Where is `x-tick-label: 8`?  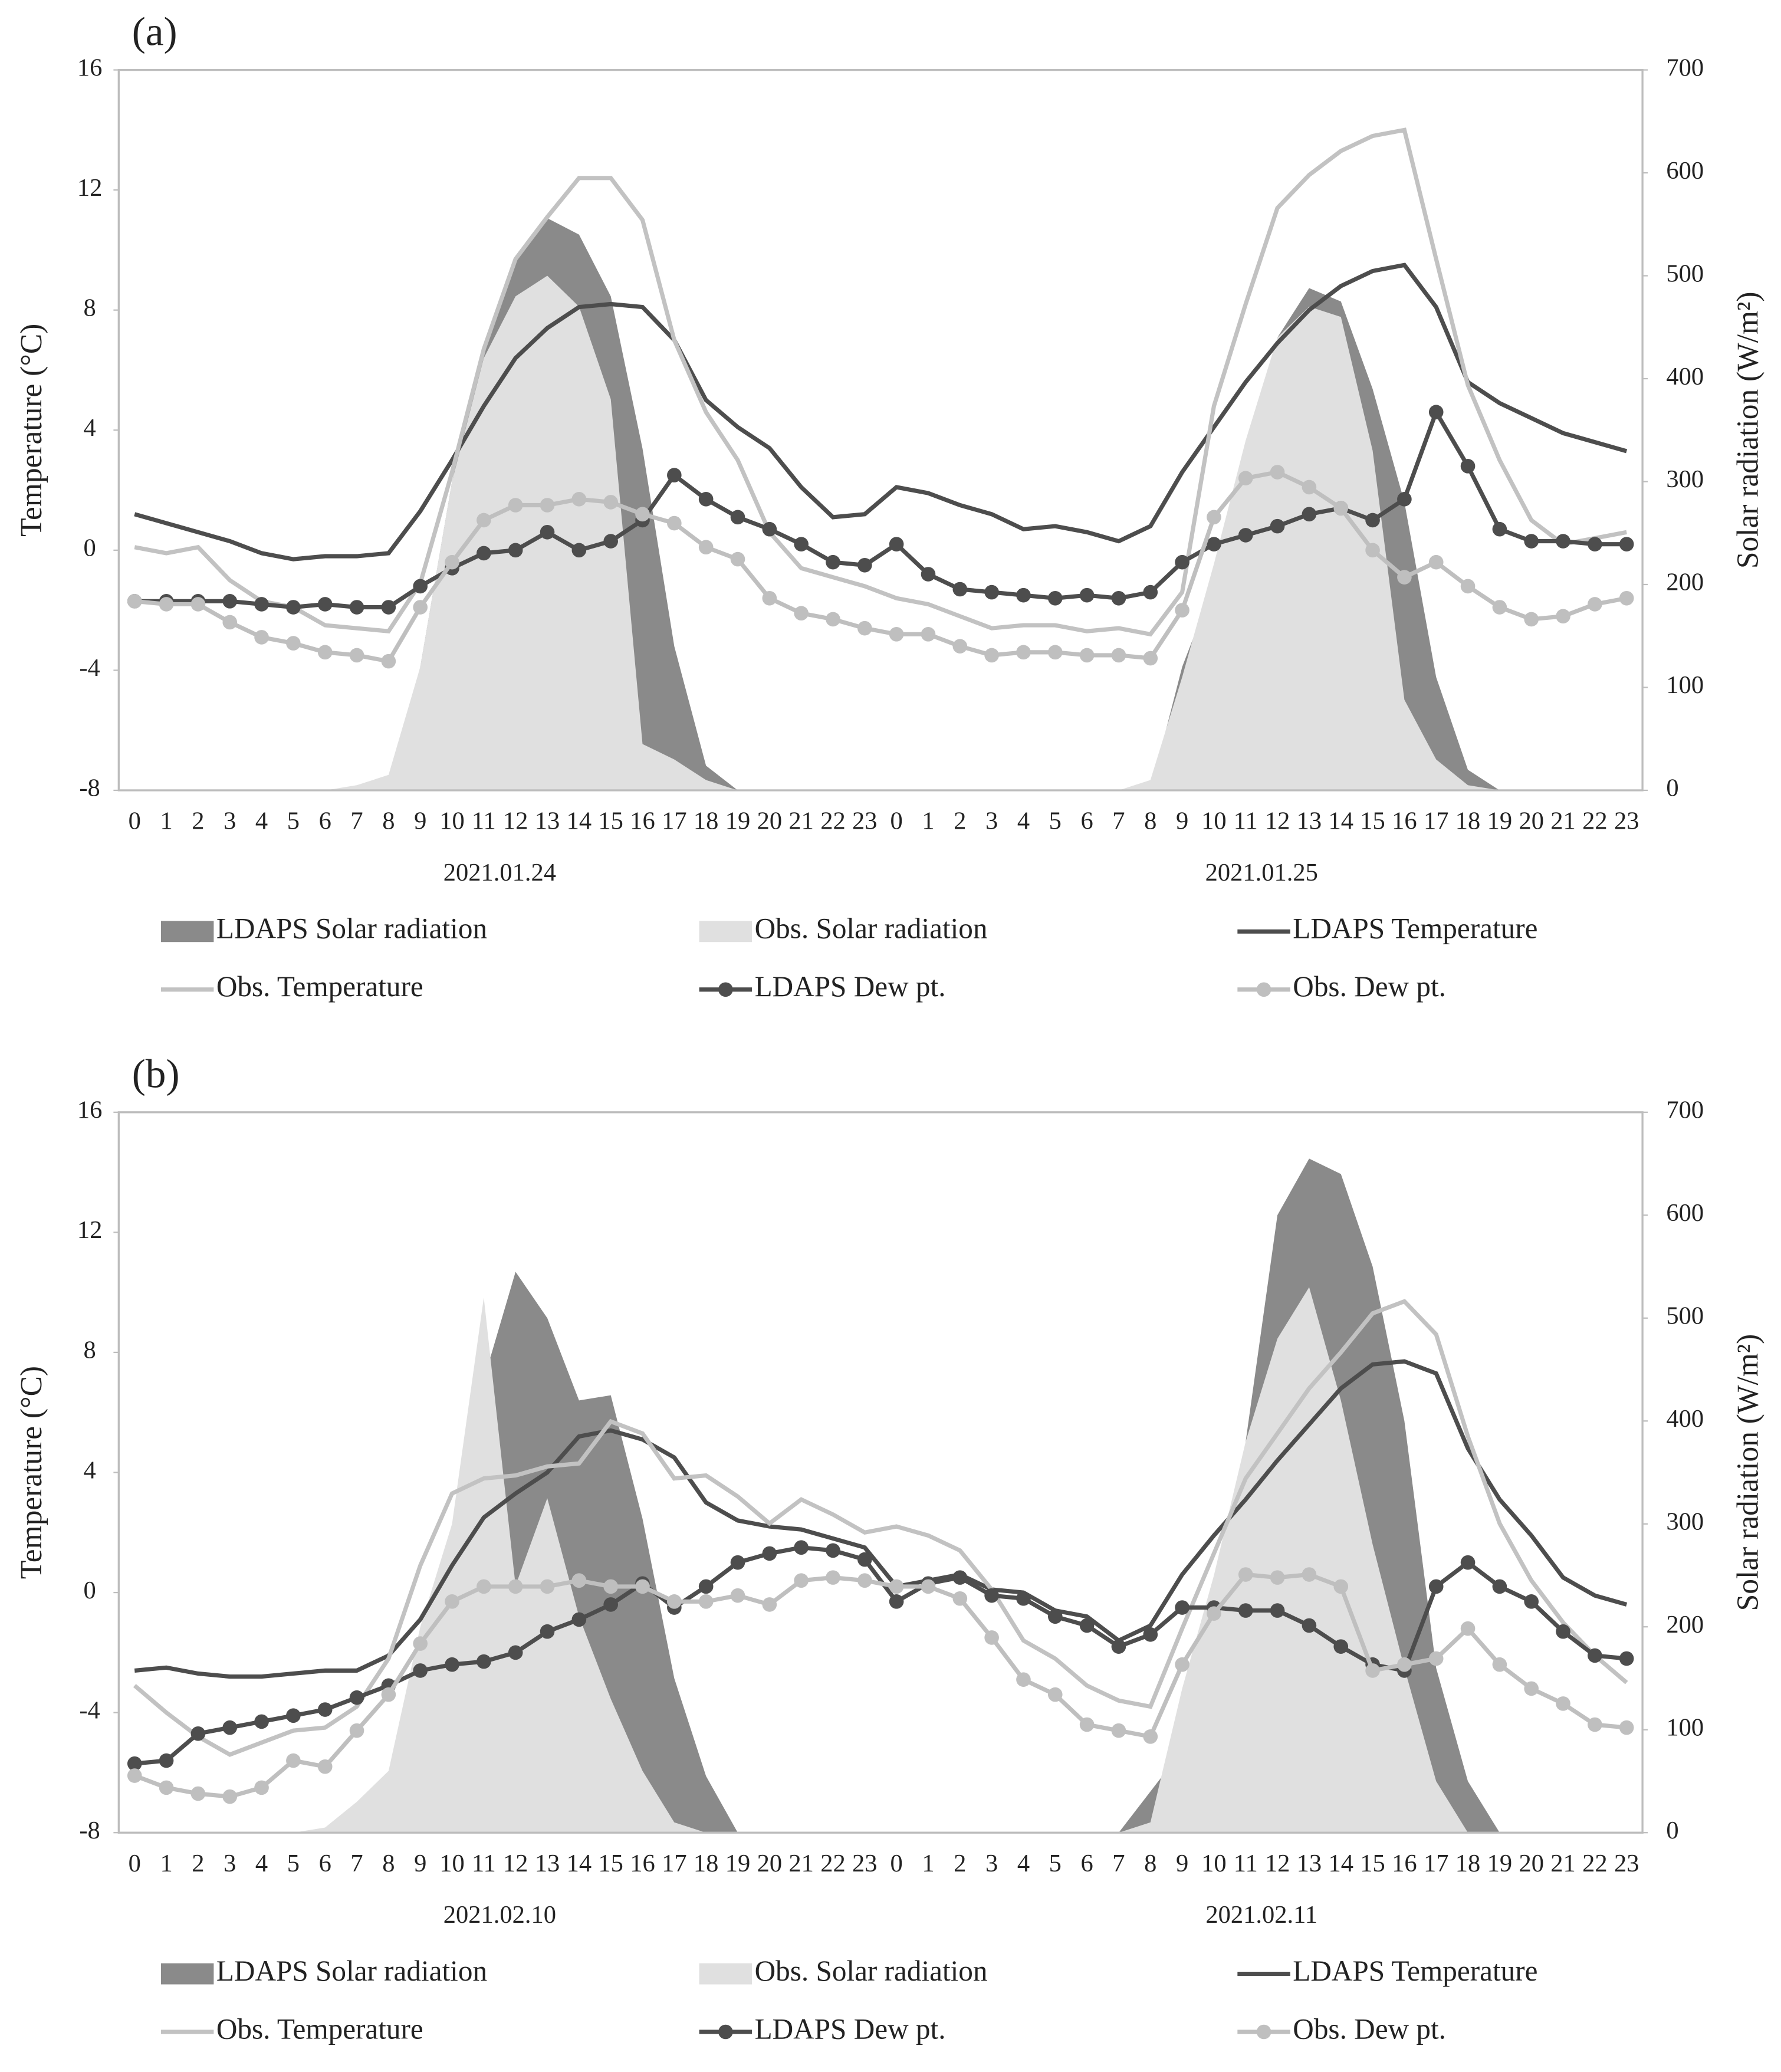 x-tick-label: 8 is located at coordinates (1150, 1863).